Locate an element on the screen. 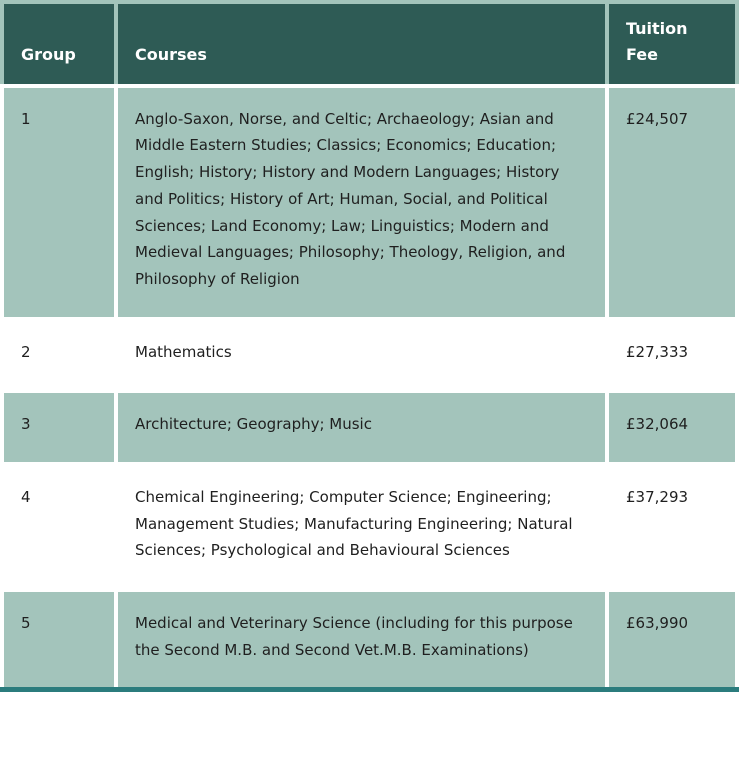  courses-cell: Mathematics is located at coordinates (361, 355).